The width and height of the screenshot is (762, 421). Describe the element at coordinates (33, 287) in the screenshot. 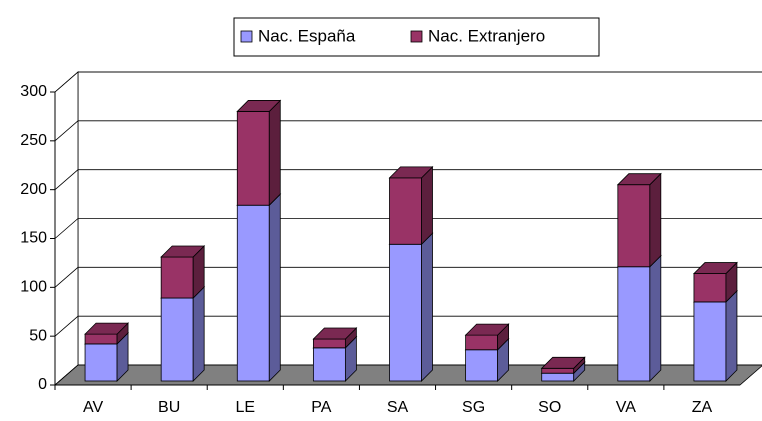

I see `y-tick-label: 100` at that location.